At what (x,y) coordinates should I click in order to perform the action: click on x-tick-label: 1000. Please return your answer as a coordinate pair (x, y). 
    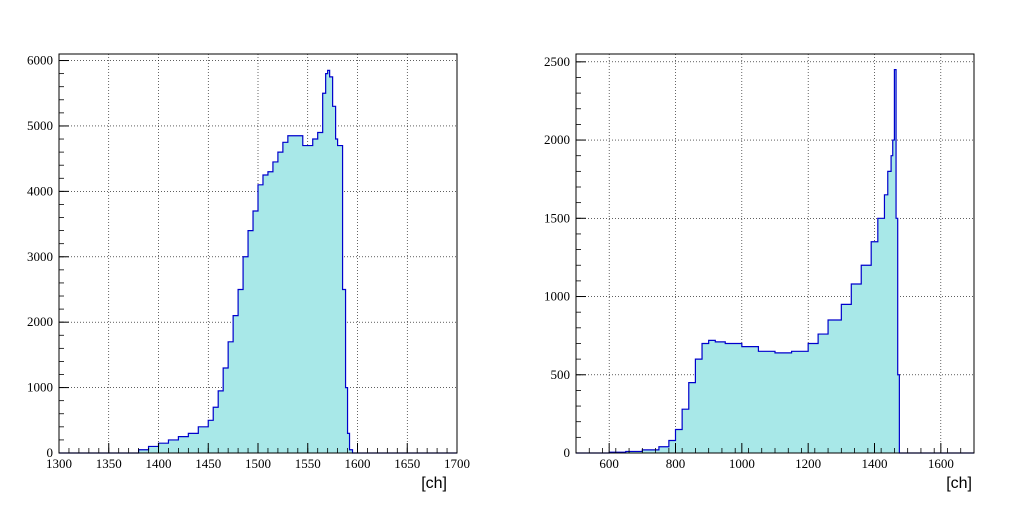
    Looking at the image, I should click on (742, 463).